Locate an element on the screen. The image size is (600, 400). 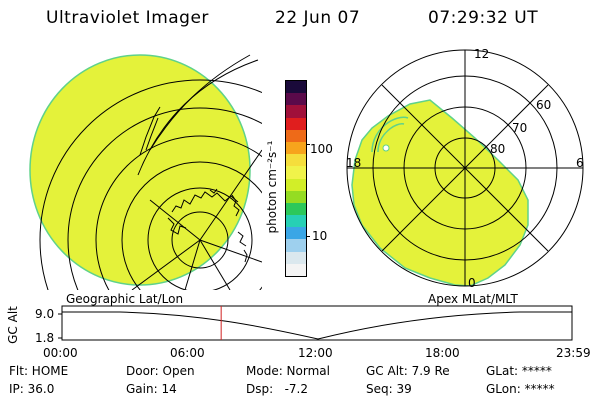
mlt-label-12: 12 is located at coordinates (482, 54).